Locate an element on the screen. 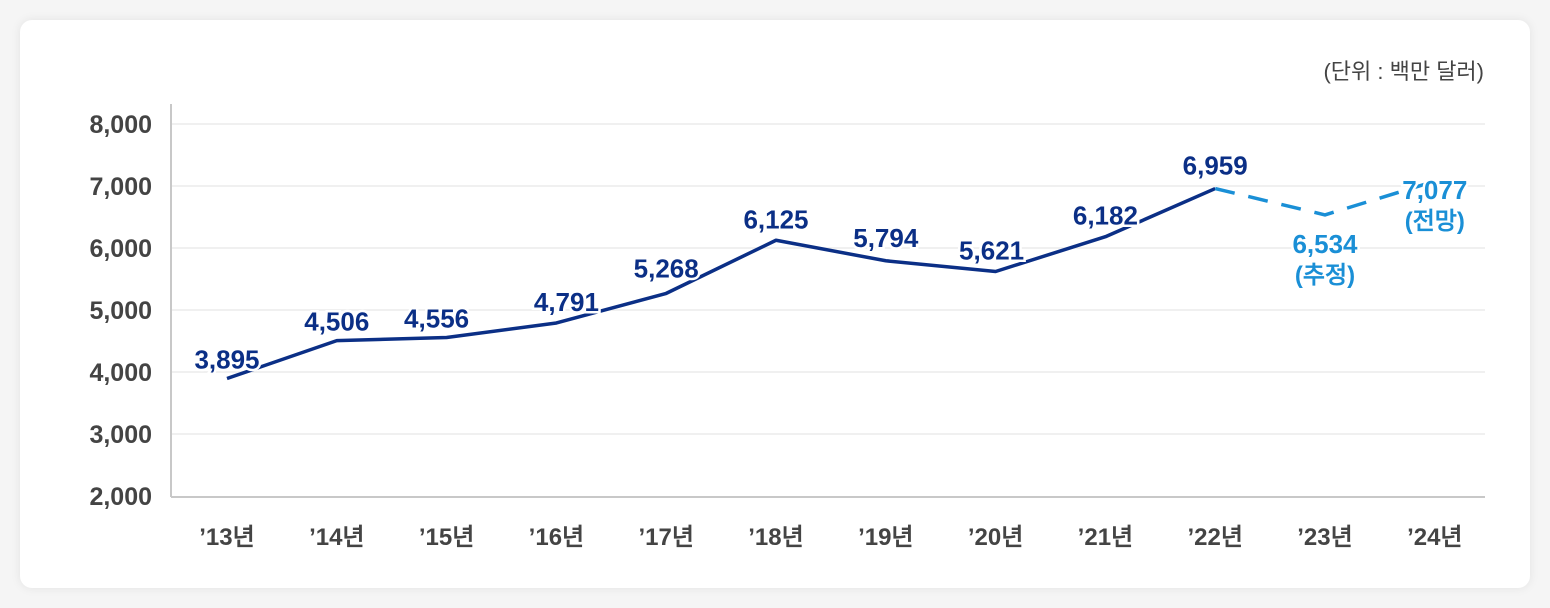  data-label: 4,791 is located at coordinates (566, 302).